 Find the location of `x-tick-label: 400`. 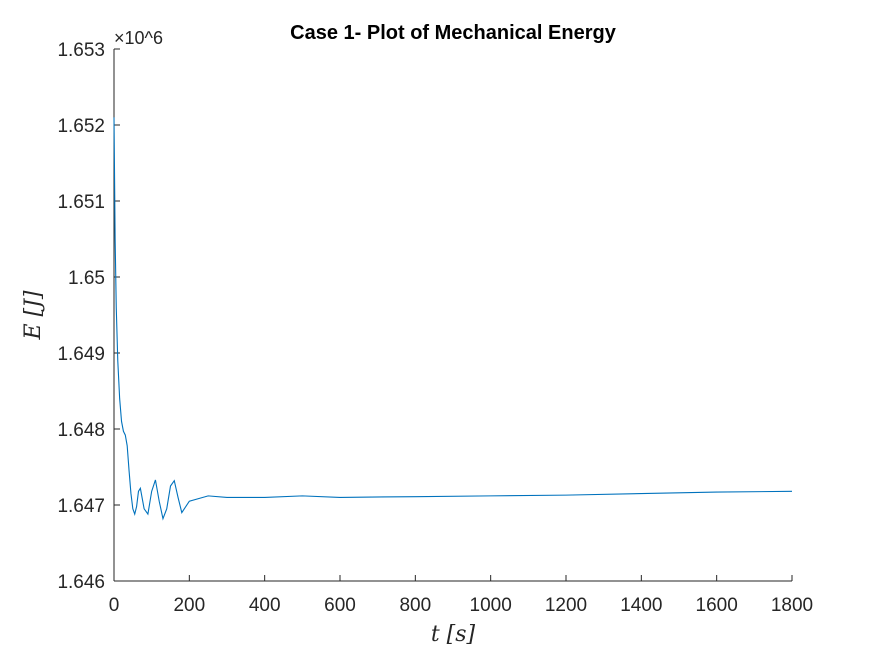

x-tick-label: 400 is located at coordinates (265, 605).